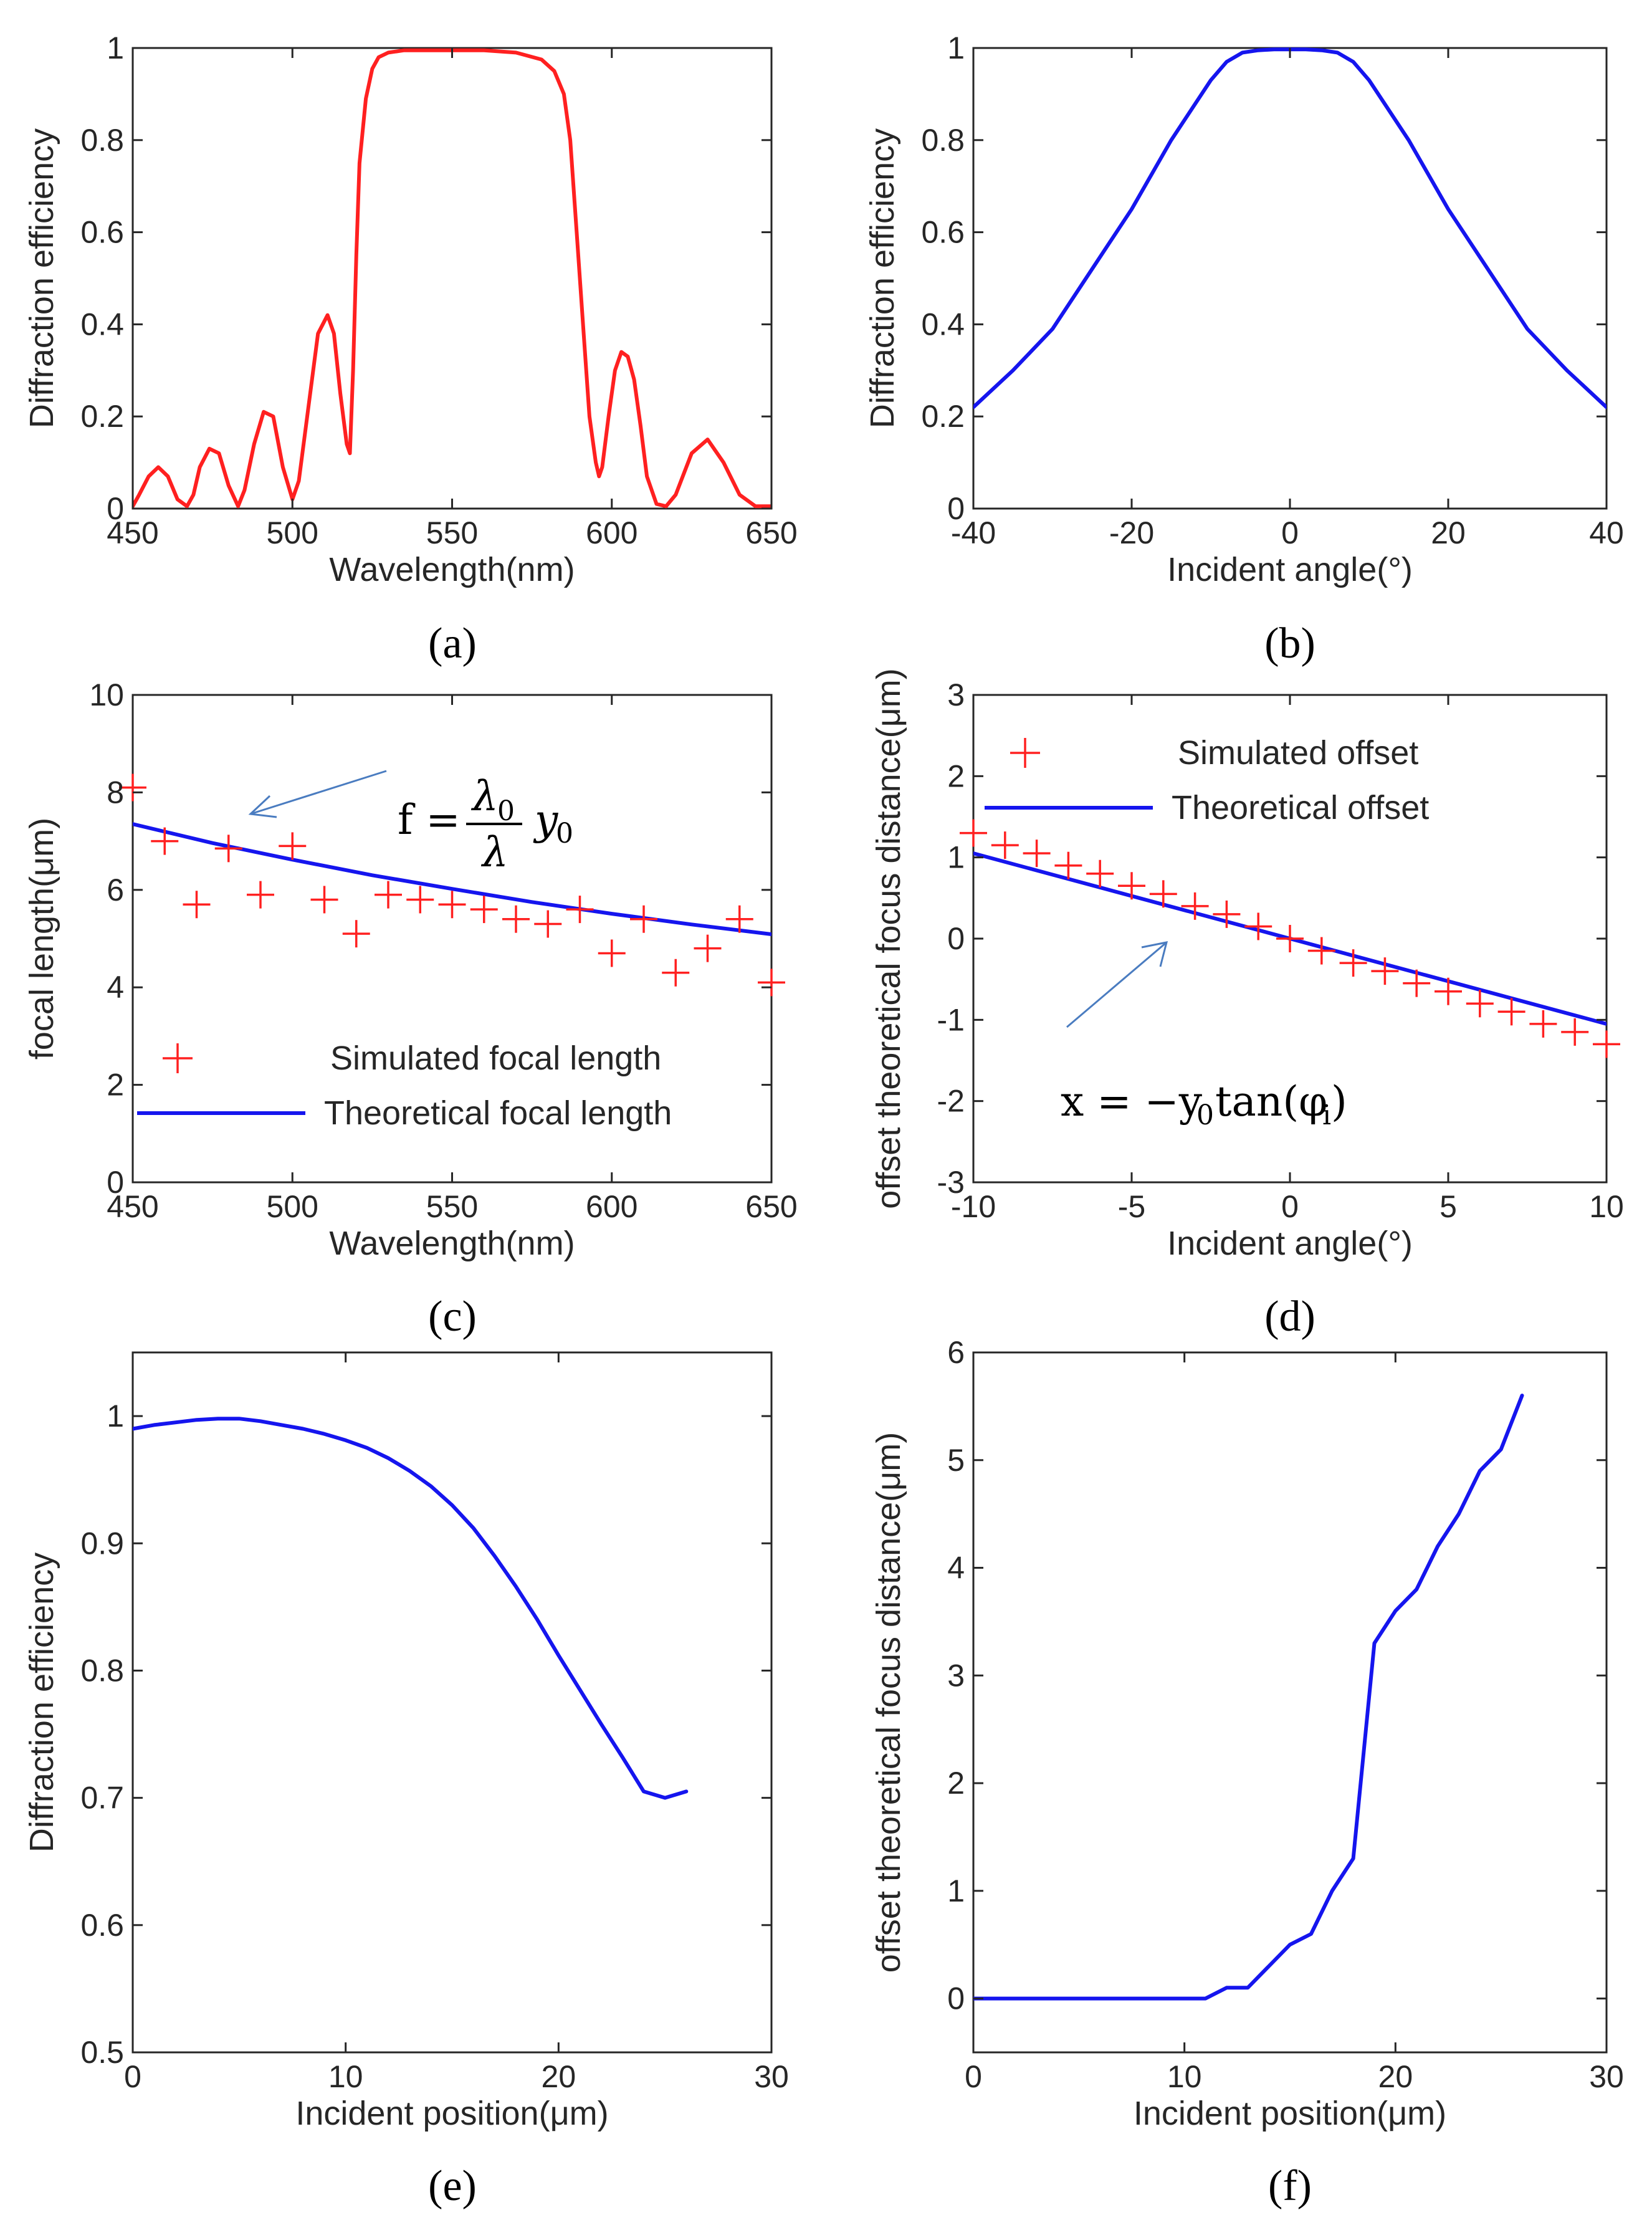 The height and width of the screenshot is (2225, 1652). Describe the element at coordinates (452, 532) in the screenshot. I see `x-tick-label-a-2: 550` at that location.